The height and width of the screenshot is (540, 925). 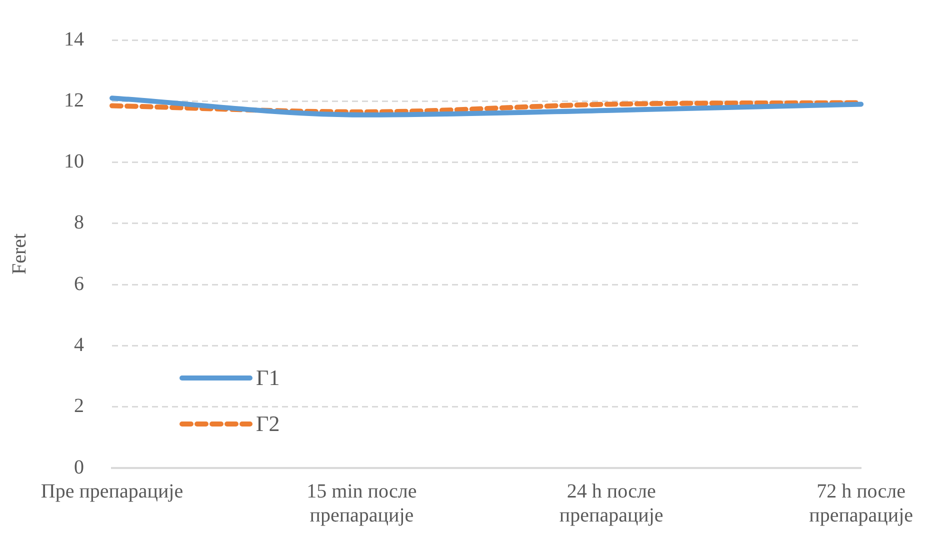 What do you see at coordinates (74, 100) in the screenshot?
I see `y-tick-label: 12` at bounding box center [74, 100].